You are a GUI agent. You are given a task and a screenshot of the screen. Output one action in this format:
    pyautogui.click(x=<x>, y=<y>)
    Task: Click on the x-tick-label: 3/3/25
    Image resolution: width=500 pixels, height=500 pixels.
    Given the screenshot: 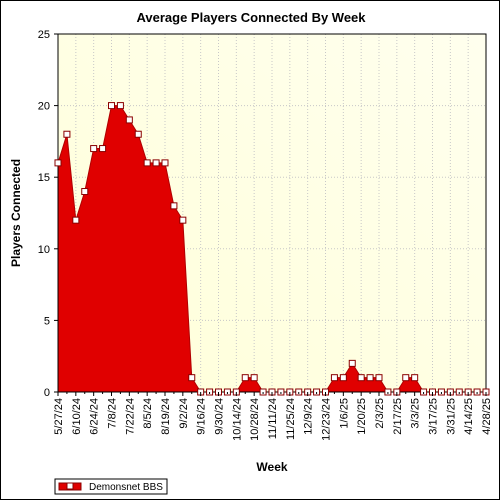 What is the action you would take?
    pyautogui.click(x=416, y=413)
    